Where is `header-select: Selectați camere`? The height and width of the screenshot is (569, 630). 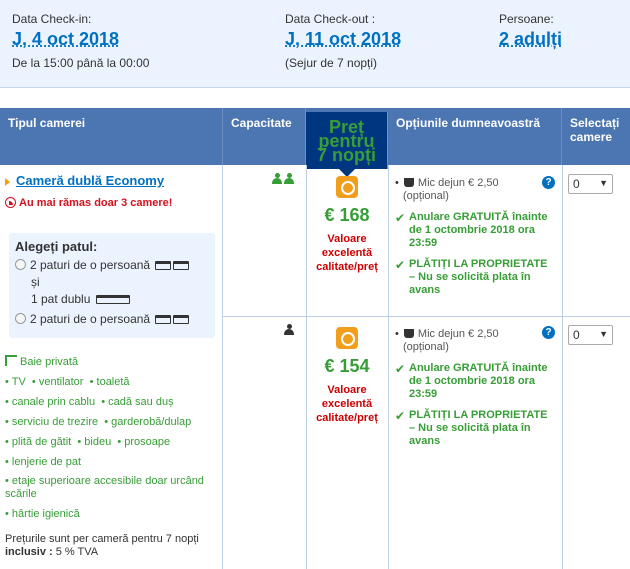
header-select: Selectați camere is located at coordinates (595, 130).